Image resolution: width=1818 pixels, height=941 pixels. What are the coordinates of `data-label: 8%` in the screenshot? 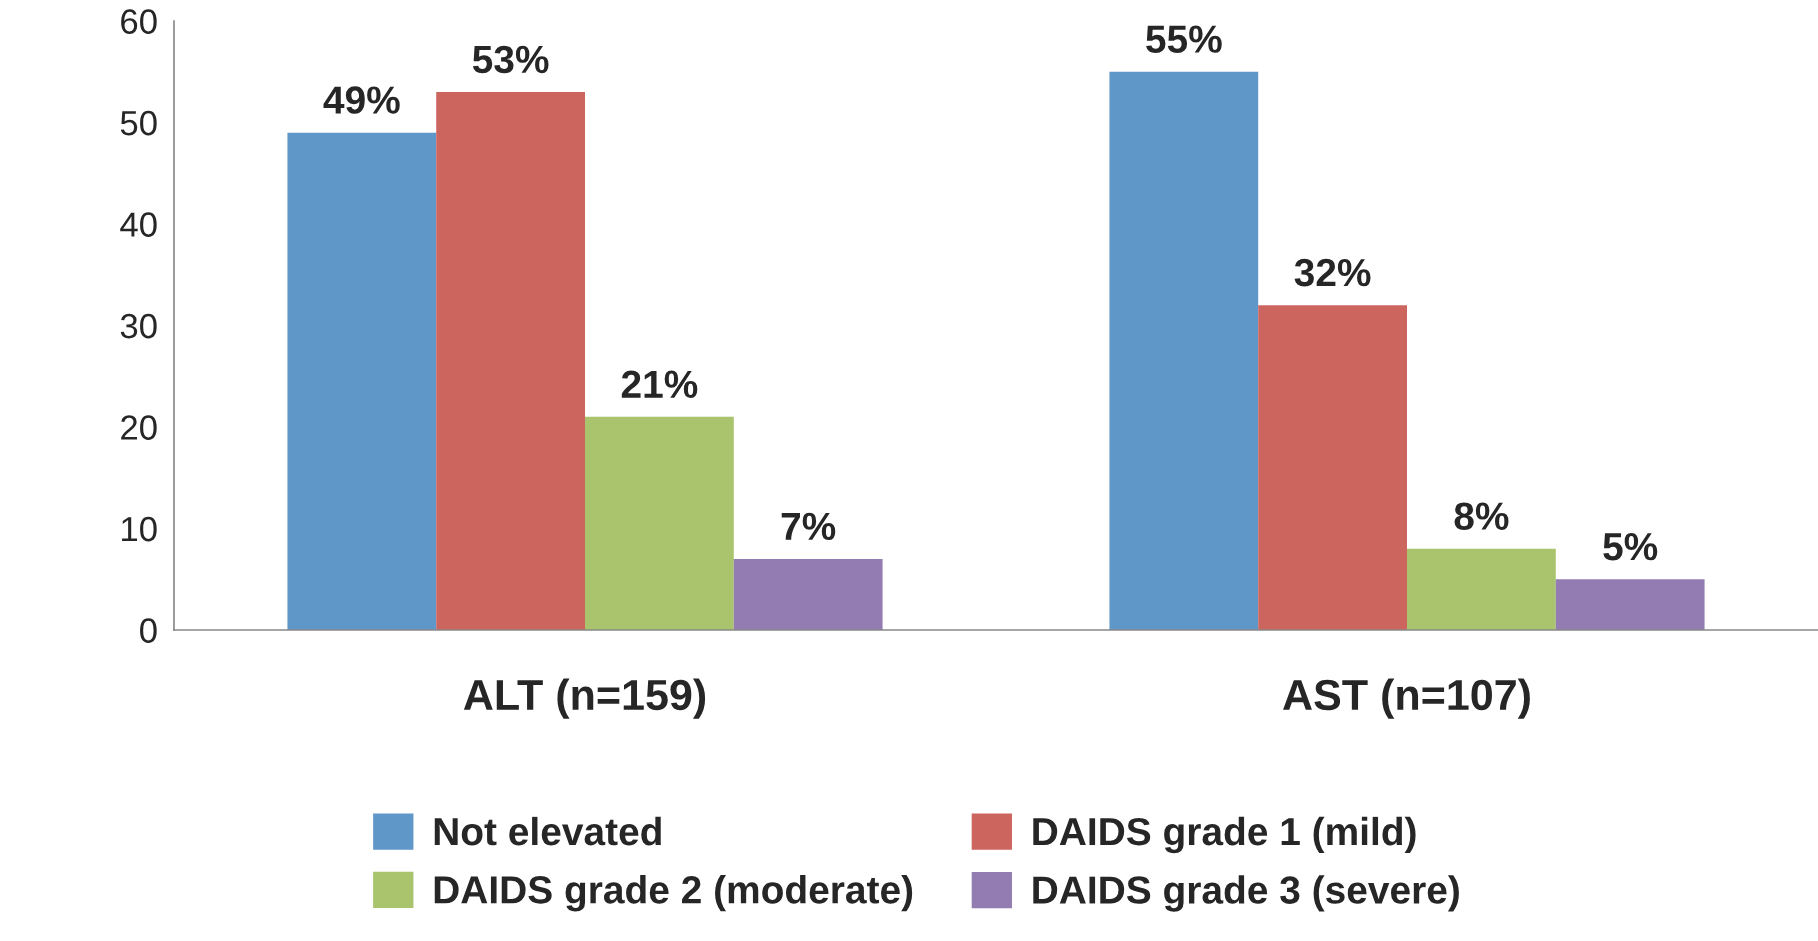 It's located at (1481, 516).